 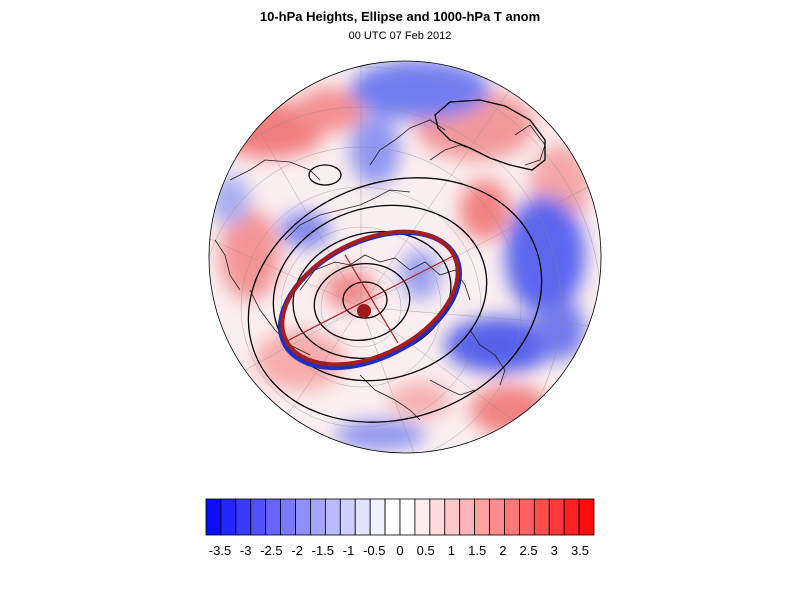 What do you see at coordinates (364, 311) in the screenshot?
I see `vortex-centroid-marker` at bounding box center [364, 311].